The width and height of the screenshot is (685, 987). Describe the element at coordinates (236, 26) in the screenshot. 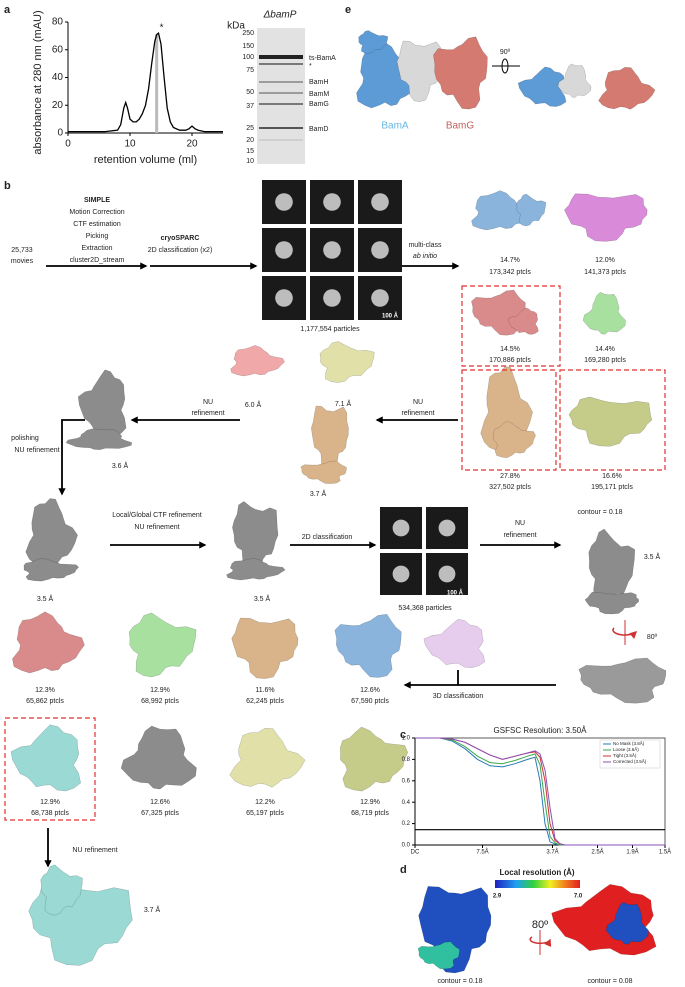

I see `gel-unit: kDa` at that location.